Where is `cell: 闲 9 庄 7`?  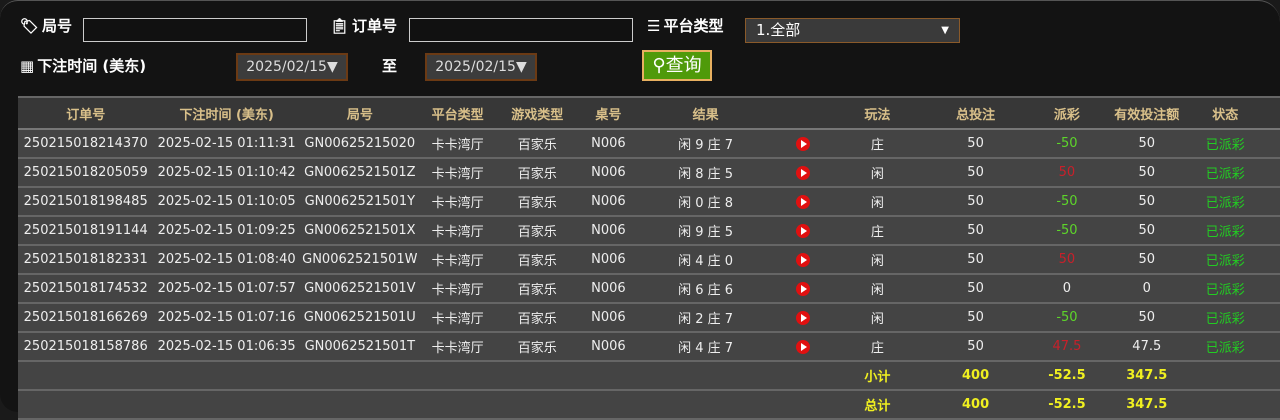 cell: 闲 9 庄 7 is located at coordinates (705, 144).